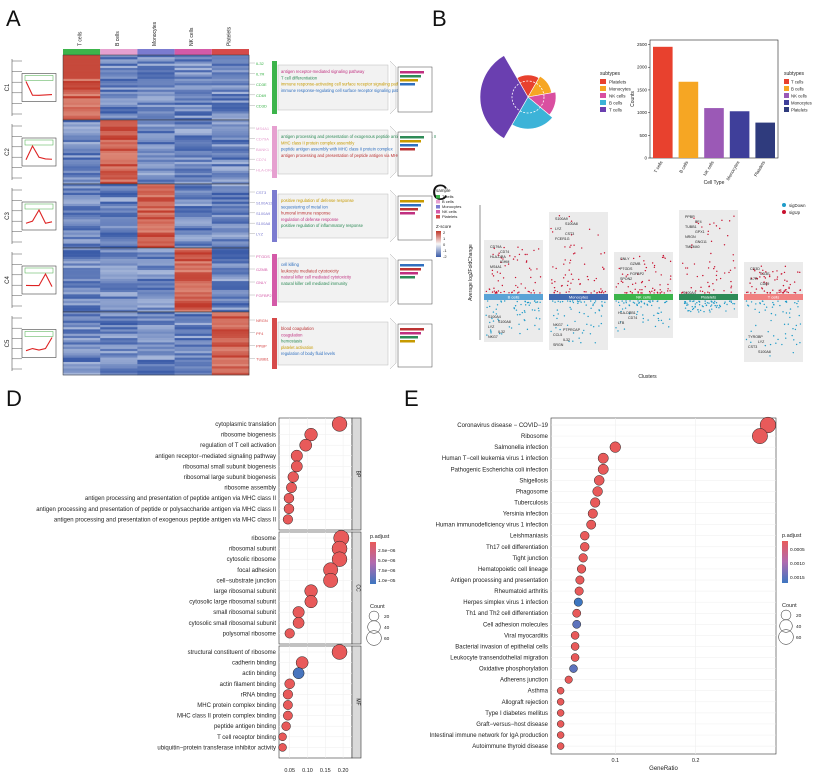  I want to click on term-bar, so click(409, 80).